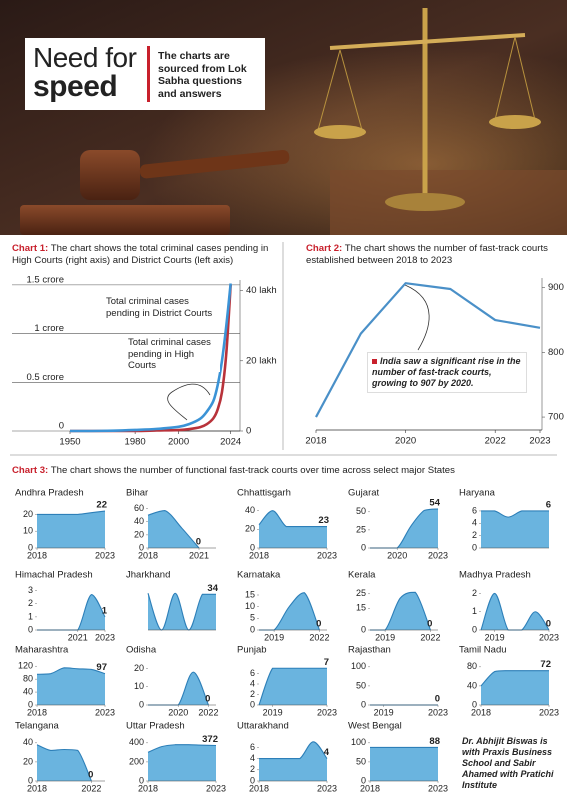  I want to click on panel-title: Gujarat, so click(364, 493).